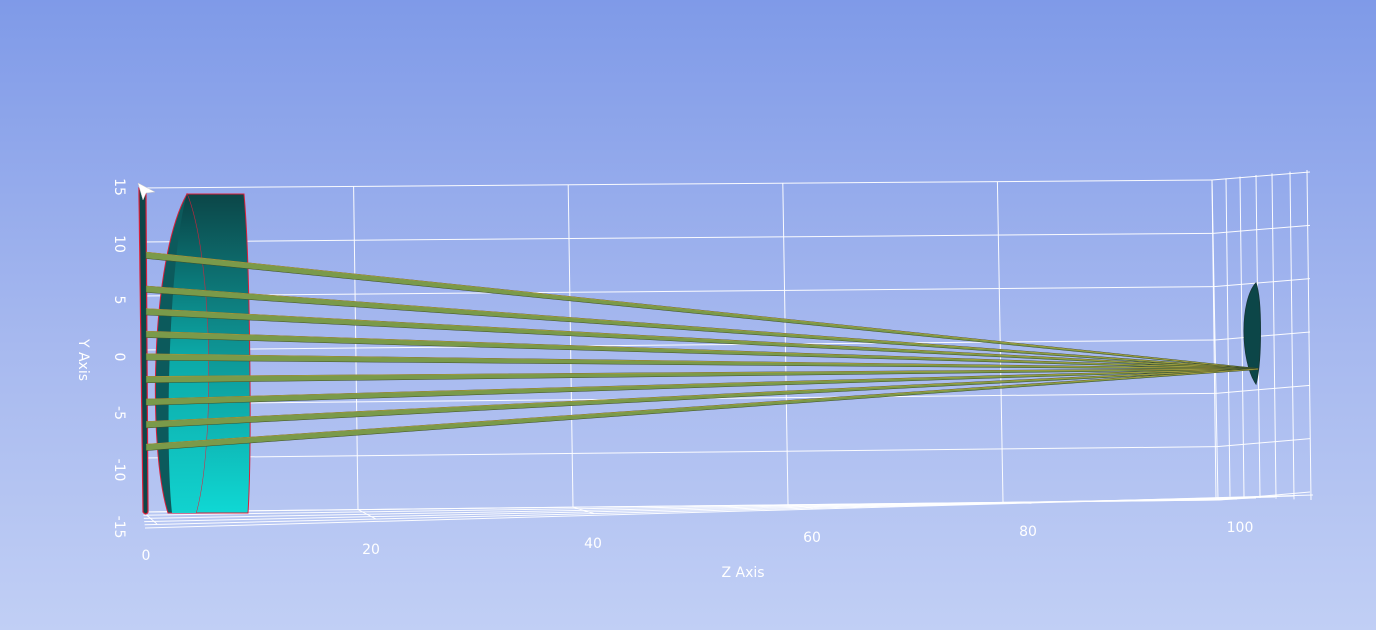  What do you see at coordinates (119, 187) in the screenshot?
I see `y-tick-label: 15` at bounding box center [119, 187].